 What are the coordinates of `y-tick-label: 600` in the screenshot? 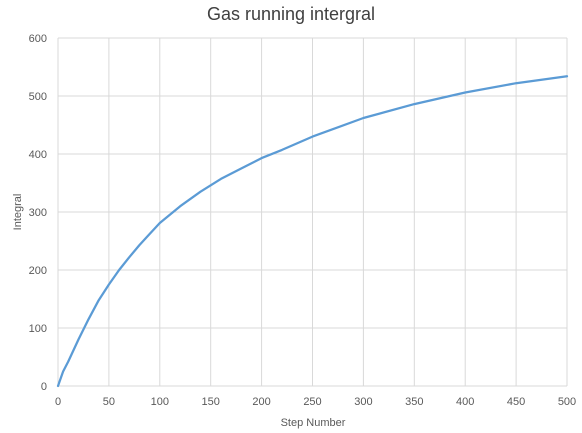 It's located at (38, 39).